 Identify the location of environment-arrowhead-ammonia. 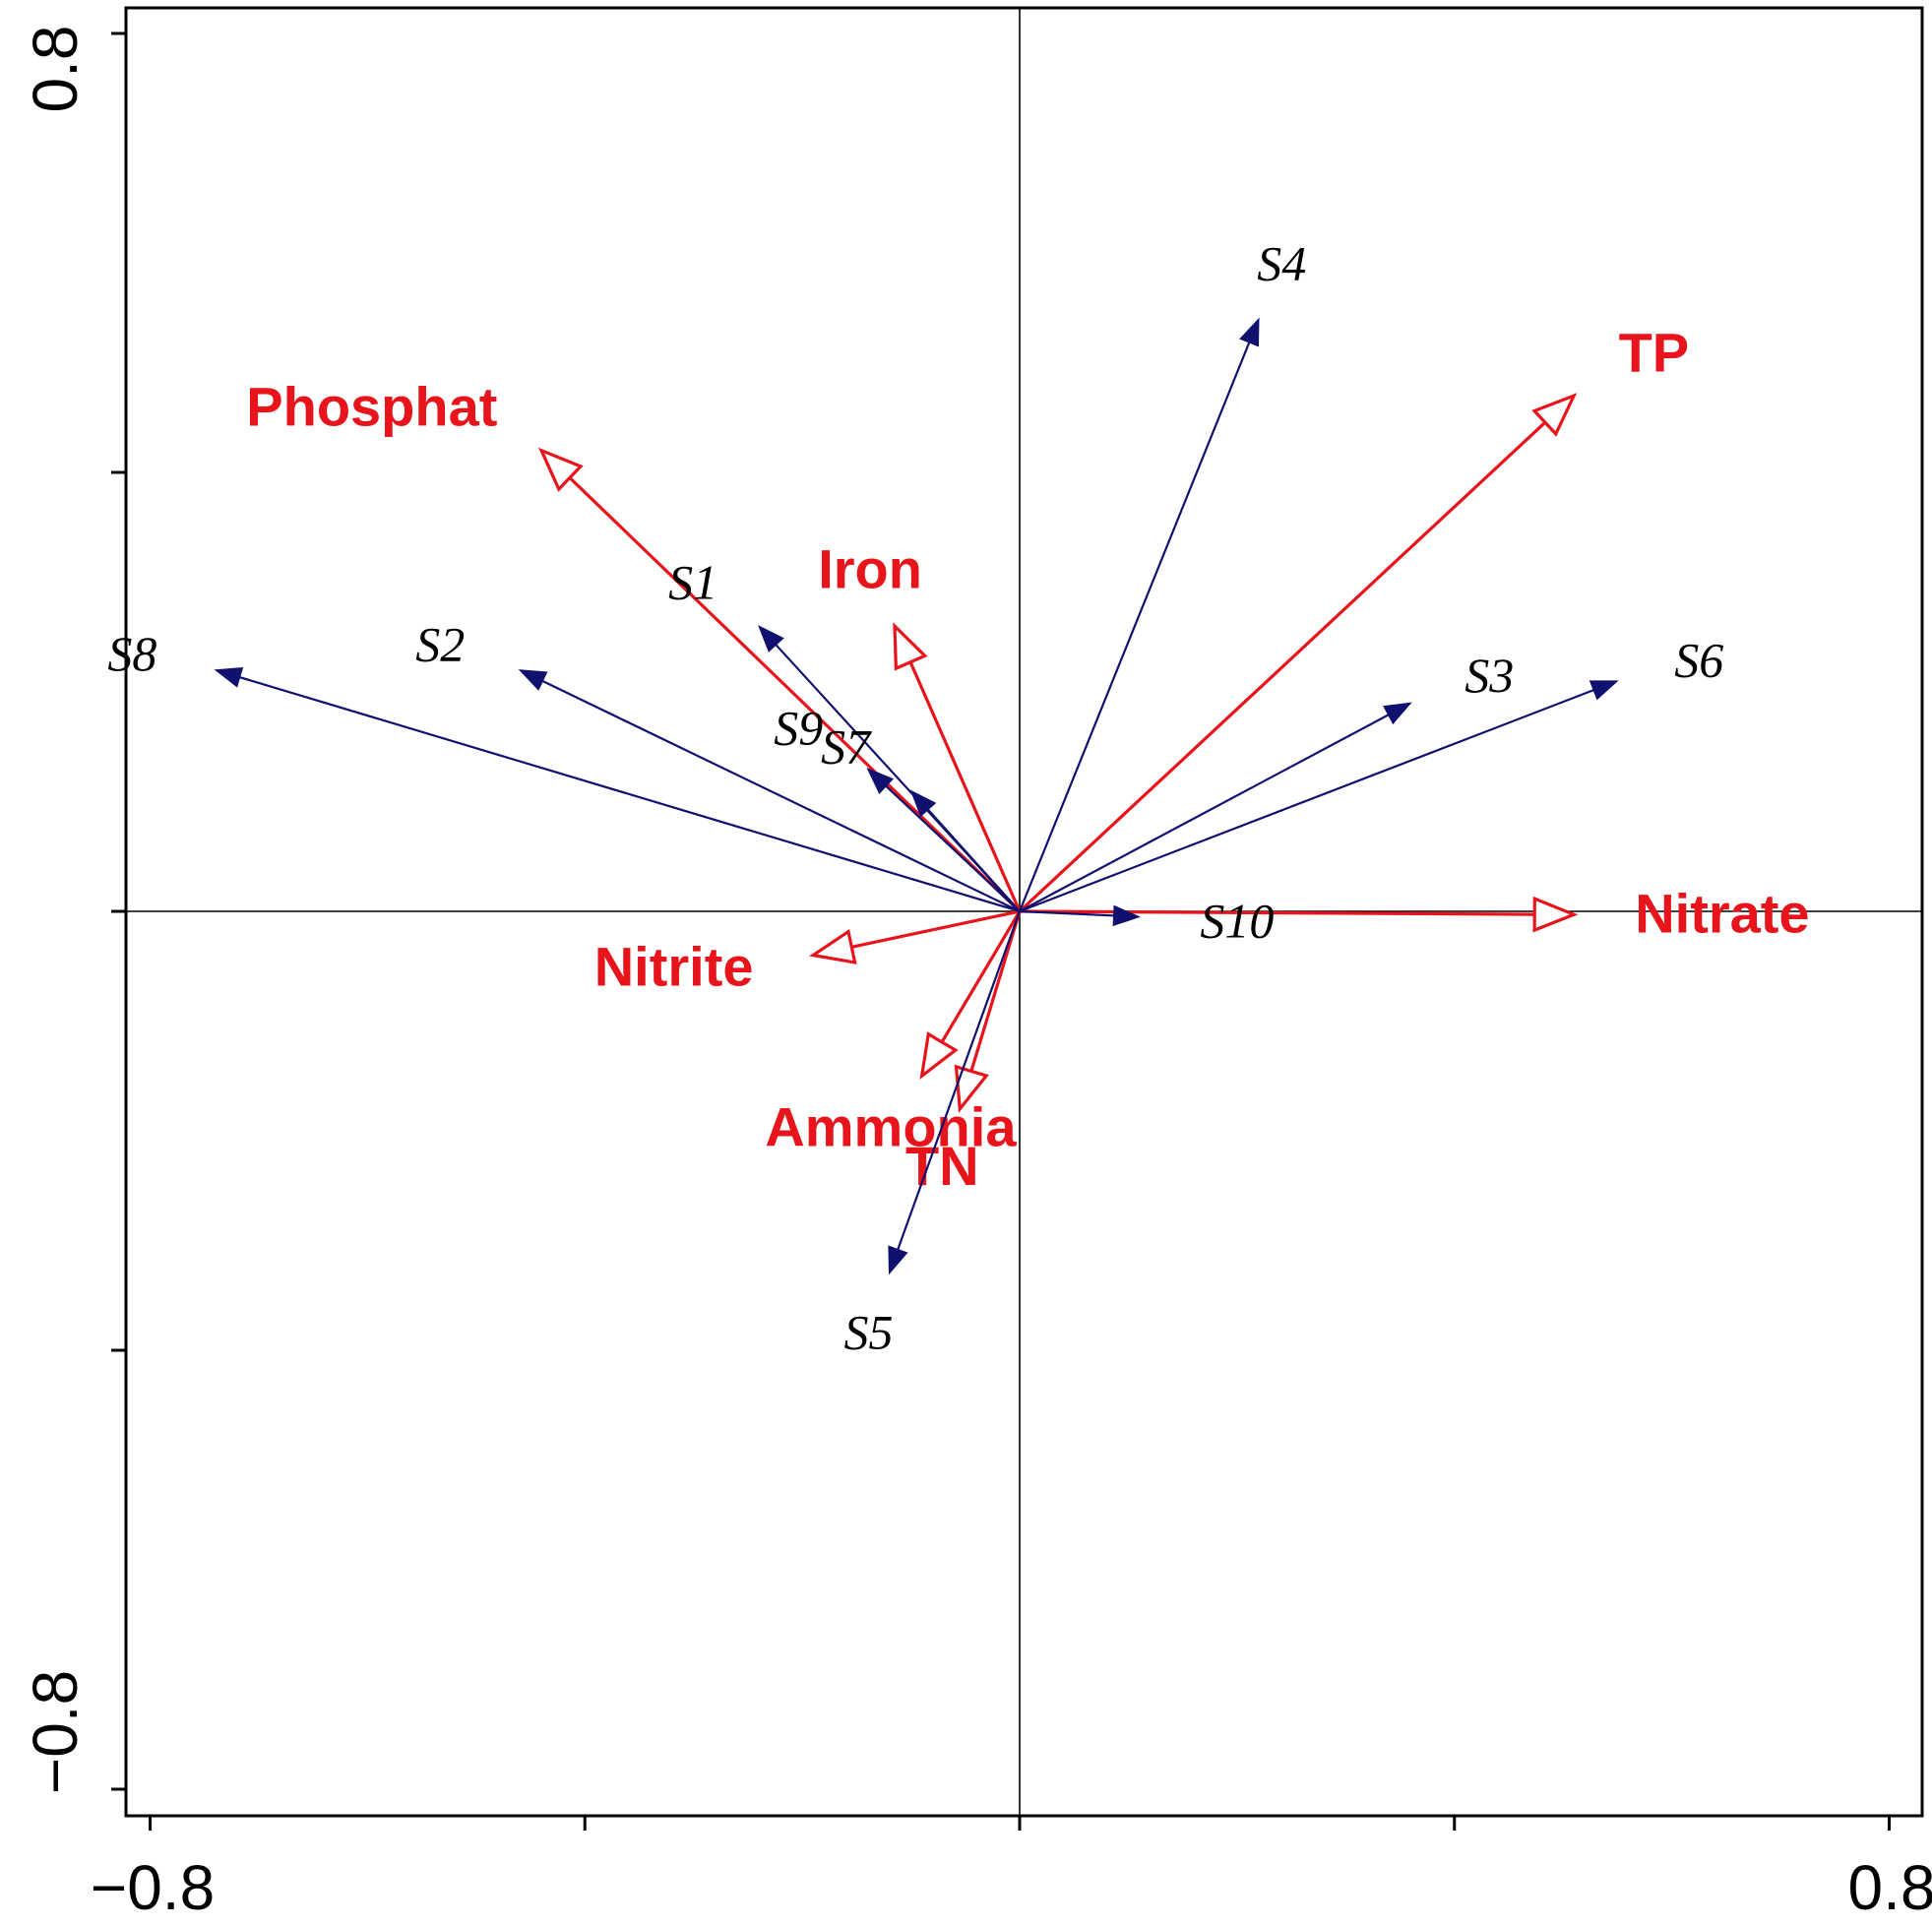
(939, 1056).